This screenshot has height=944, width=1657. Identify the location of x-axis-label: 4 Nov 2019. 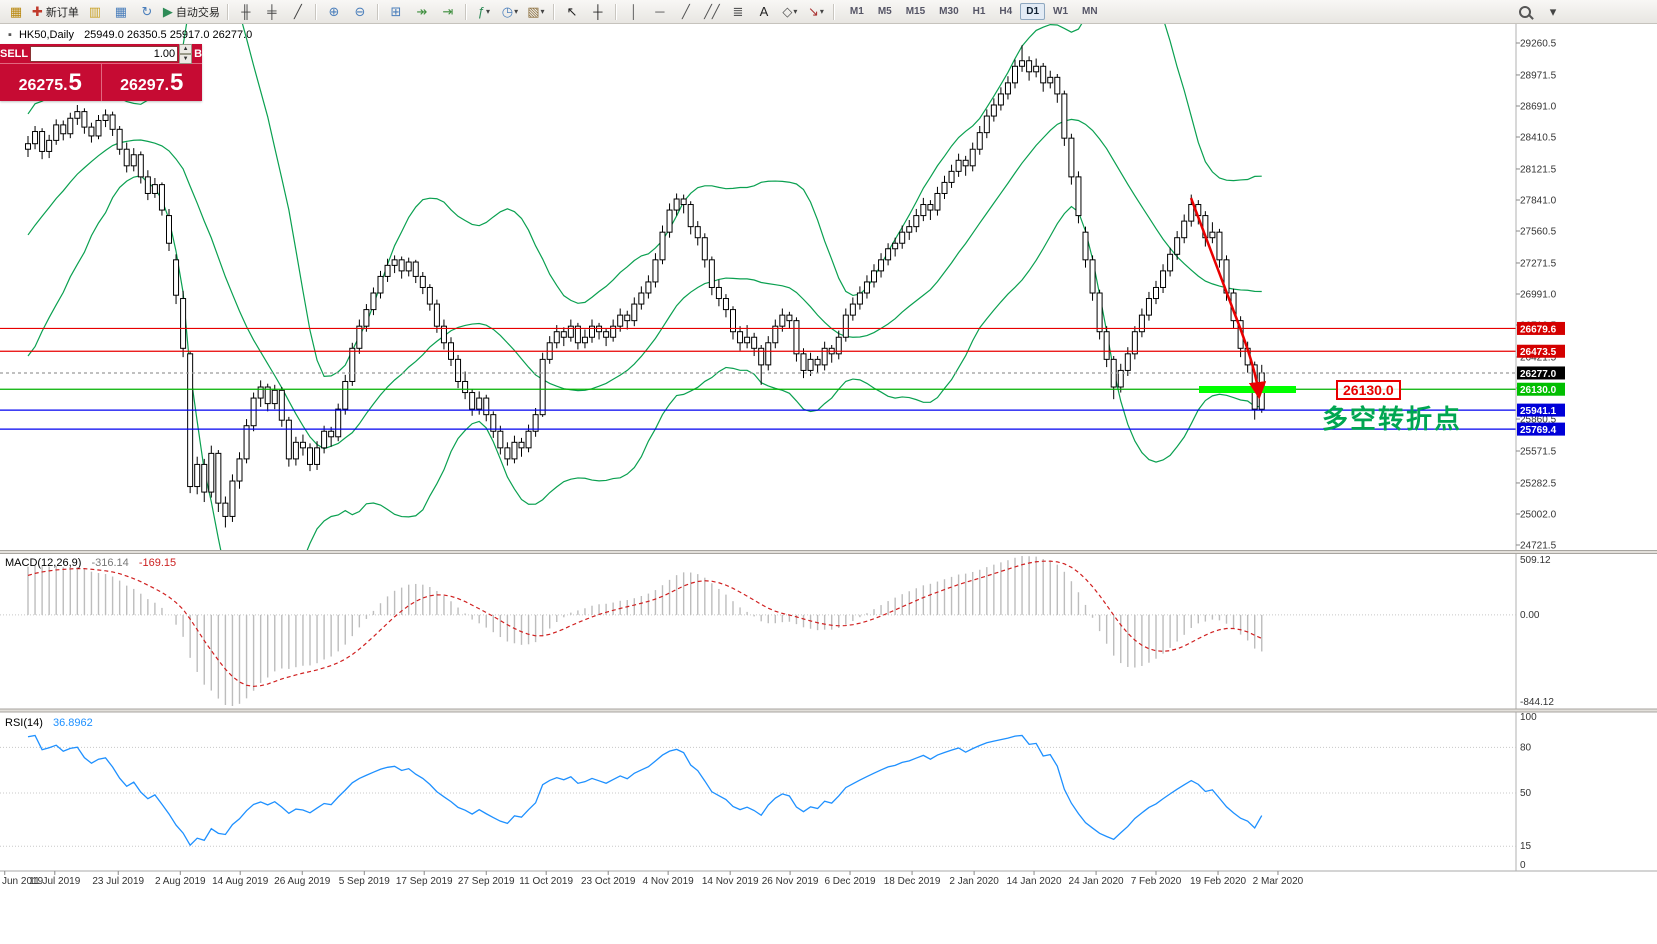
(669, 881).